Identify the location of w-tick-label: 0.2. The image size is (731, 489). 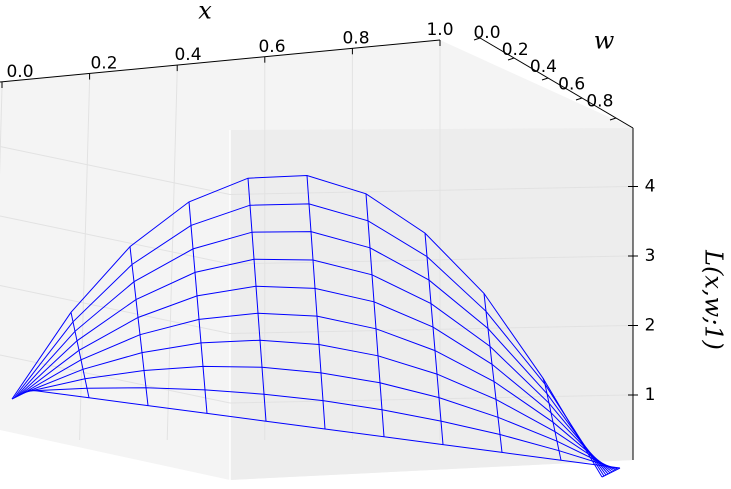
(515, 50).